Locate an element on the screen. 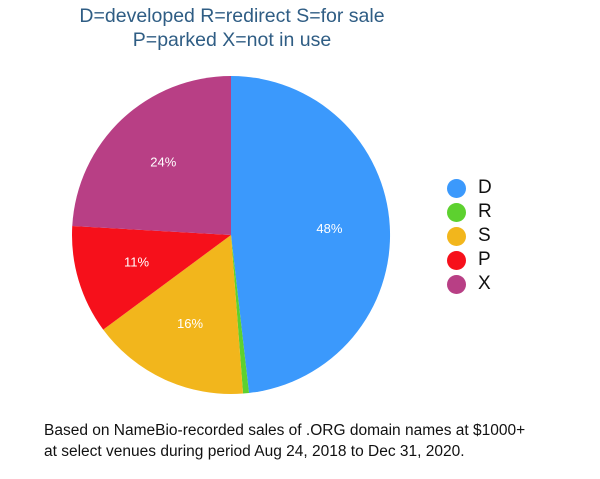  legend-swatch-p is located at coordinates (456, 260).